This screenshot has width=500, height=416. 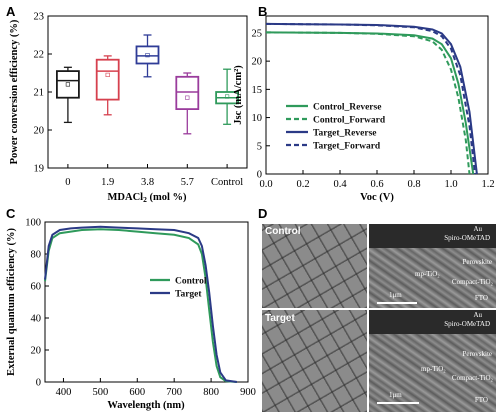 I want to click on legend-label: Control, so click(x=191, y=282).